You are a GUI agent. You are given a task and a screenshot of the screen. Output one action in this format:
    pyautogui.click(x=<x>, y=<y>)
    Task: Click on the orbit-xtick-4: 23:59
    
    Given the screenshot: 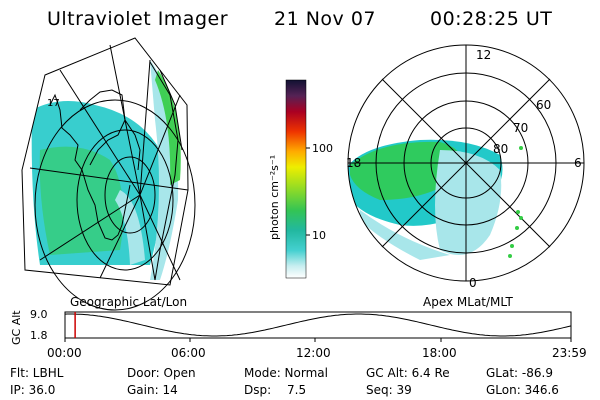 What is the action you would take?
    pyautogui.click(x=569, y=353)
    